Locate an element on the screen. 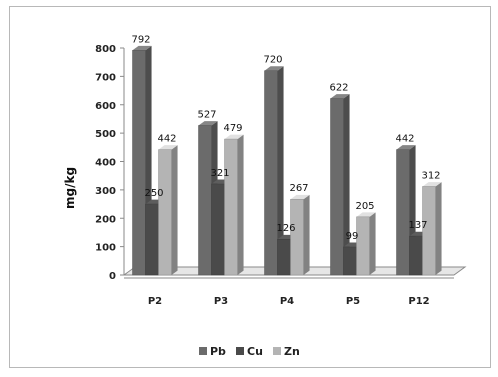 This screenshot has width=498, height=377. data-label-pb-p5: 622 is located at coordinates (338, 88).